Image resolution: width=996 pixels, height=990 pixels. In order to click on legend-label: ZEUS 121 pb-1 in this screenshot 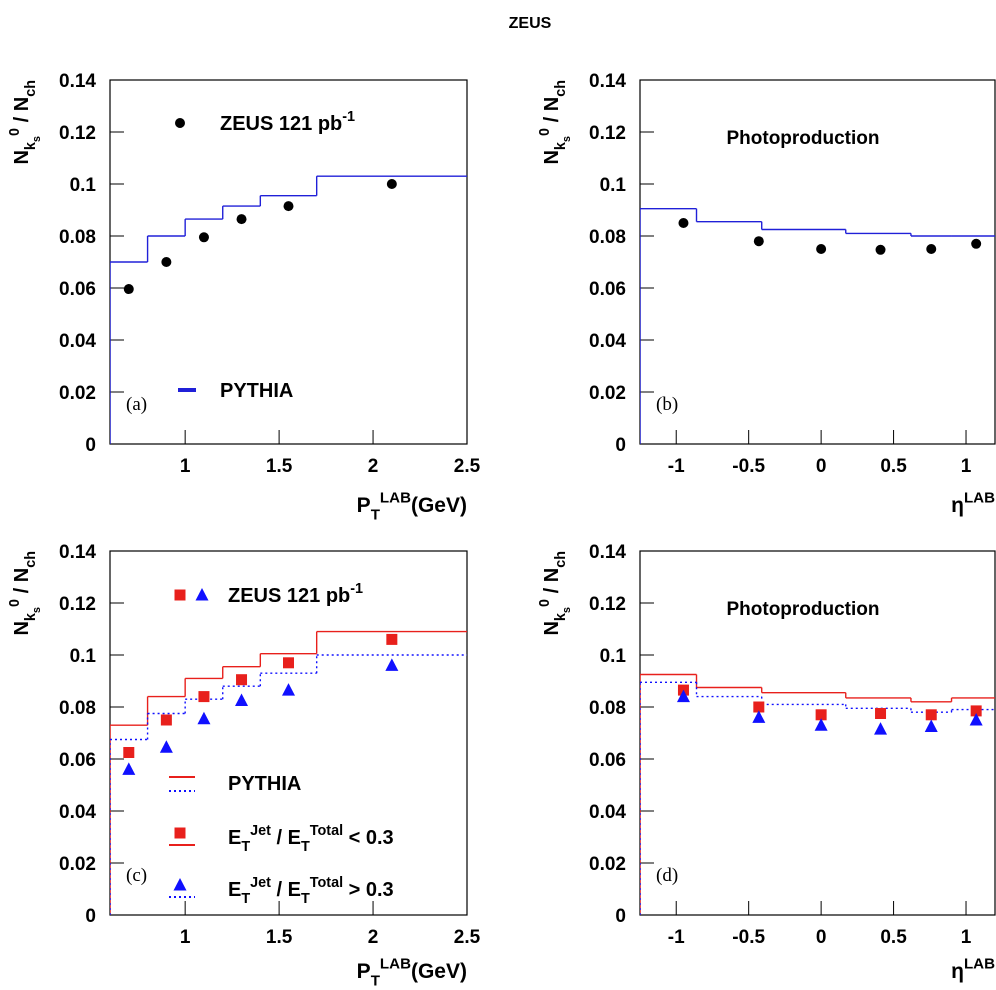, I will do `click(295, 594)`.